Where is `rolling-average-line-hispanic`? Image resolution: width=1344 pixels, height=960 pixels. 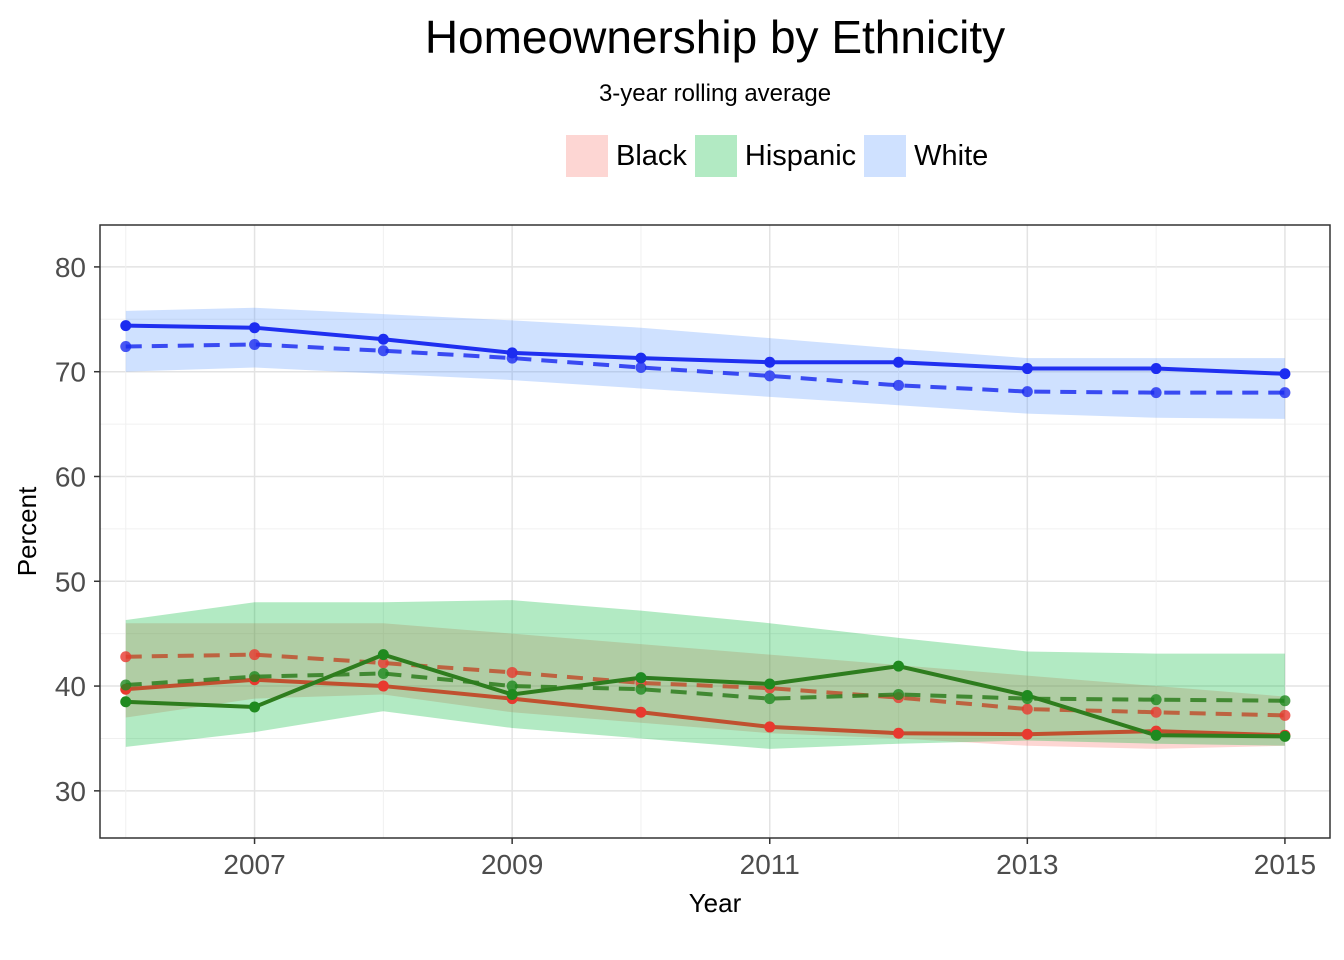
rolling-average-line-hispanic is located at coordinates (705, 687).